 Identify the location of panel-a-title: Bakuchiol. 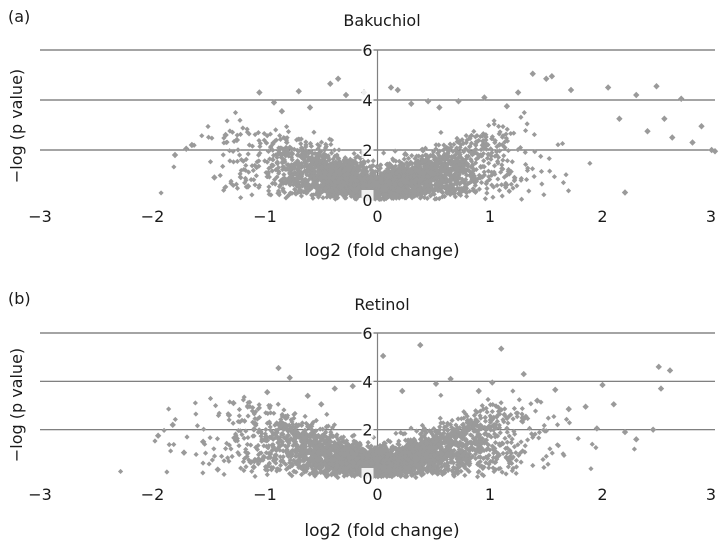
(381, 20).